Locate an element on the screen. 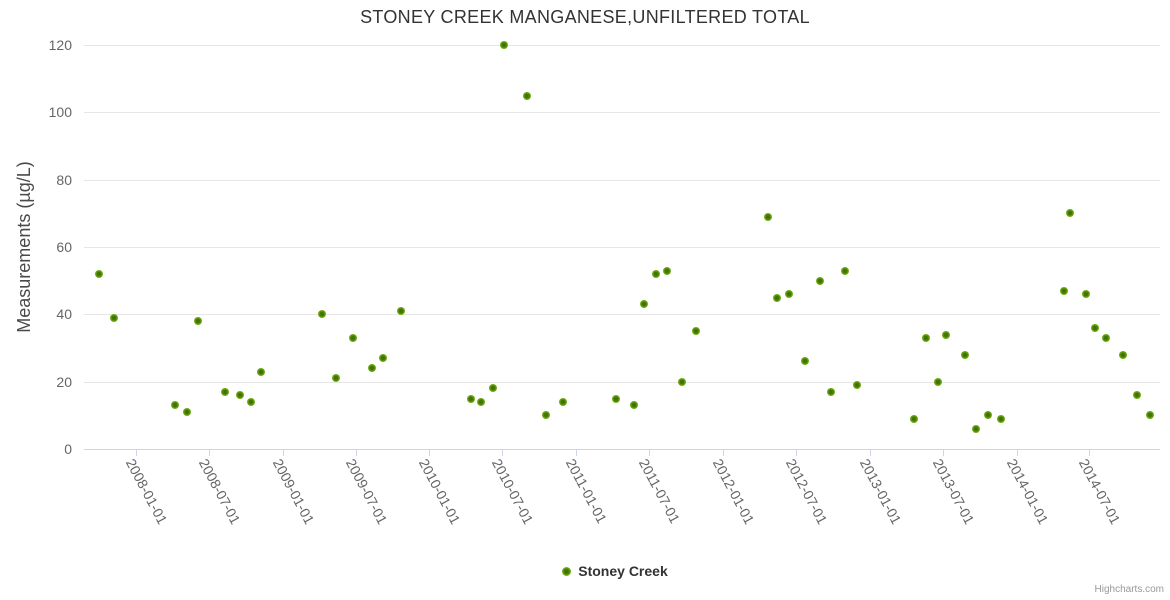 This screenshot has height=600, width=1170. x-axis-tick-label: 2010-07-01 is located at coordinates (512, 491).